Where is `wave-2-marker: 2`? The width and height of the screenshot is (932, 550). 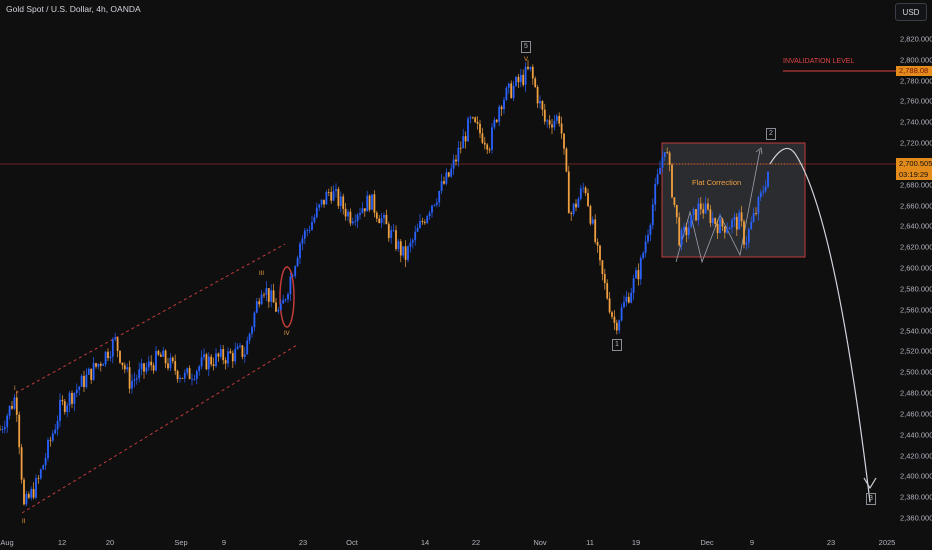 wave-2-marker: 2 is located at coordinates (771, 134).